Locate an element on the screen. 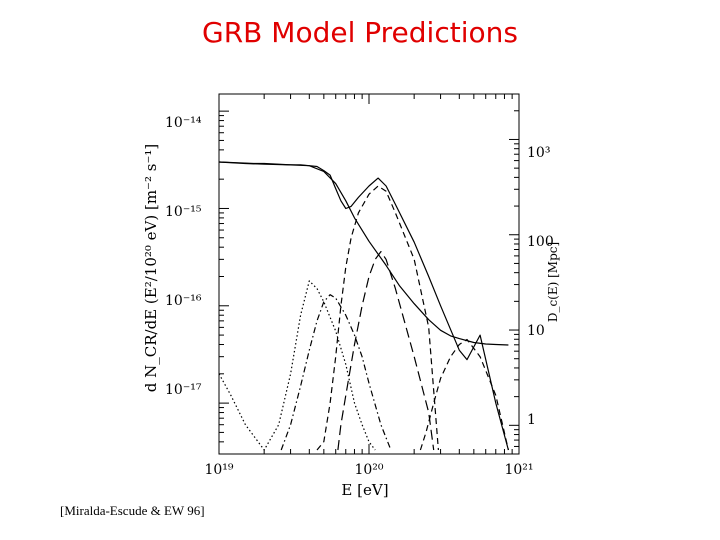 This screenshot has height=540, width=720. citation: [Miralda-Escude & EW 96] is located at coordinates (132, 510).